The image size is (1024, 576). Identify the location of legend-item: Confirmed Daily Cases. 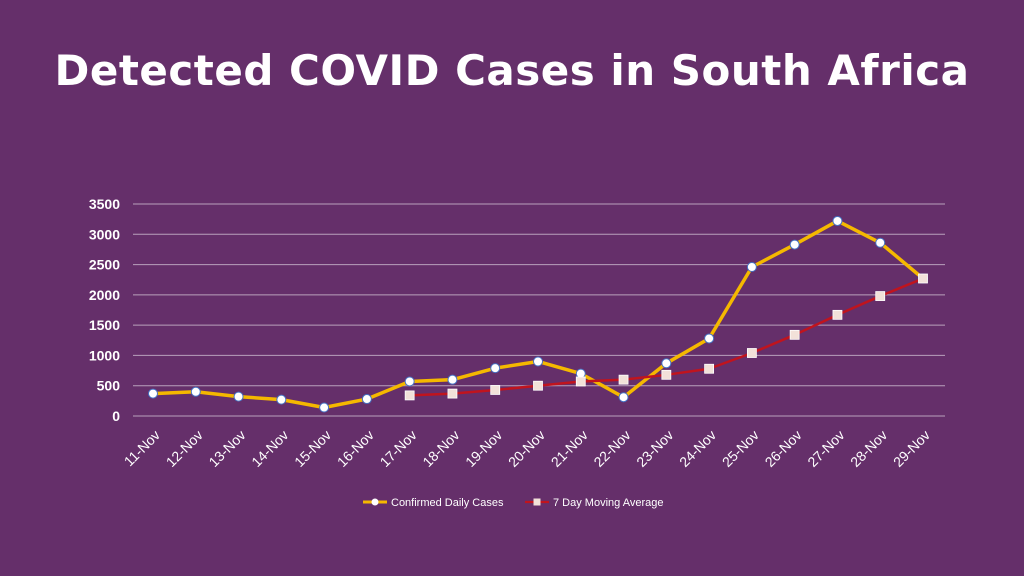
(433, 503).